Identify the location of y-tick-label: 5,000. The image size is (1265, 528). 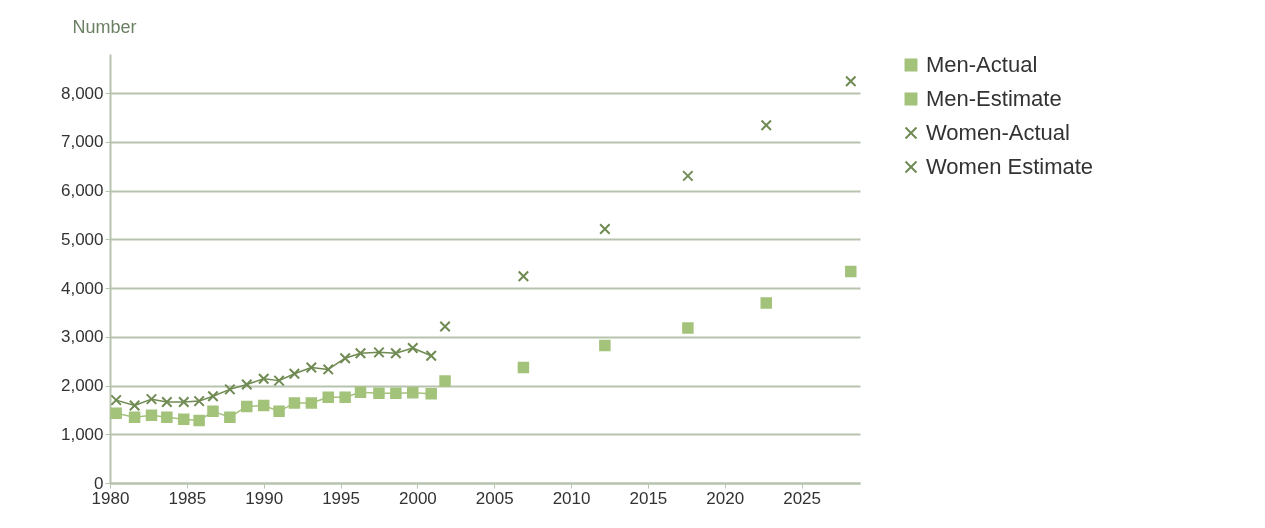
(82, 239).